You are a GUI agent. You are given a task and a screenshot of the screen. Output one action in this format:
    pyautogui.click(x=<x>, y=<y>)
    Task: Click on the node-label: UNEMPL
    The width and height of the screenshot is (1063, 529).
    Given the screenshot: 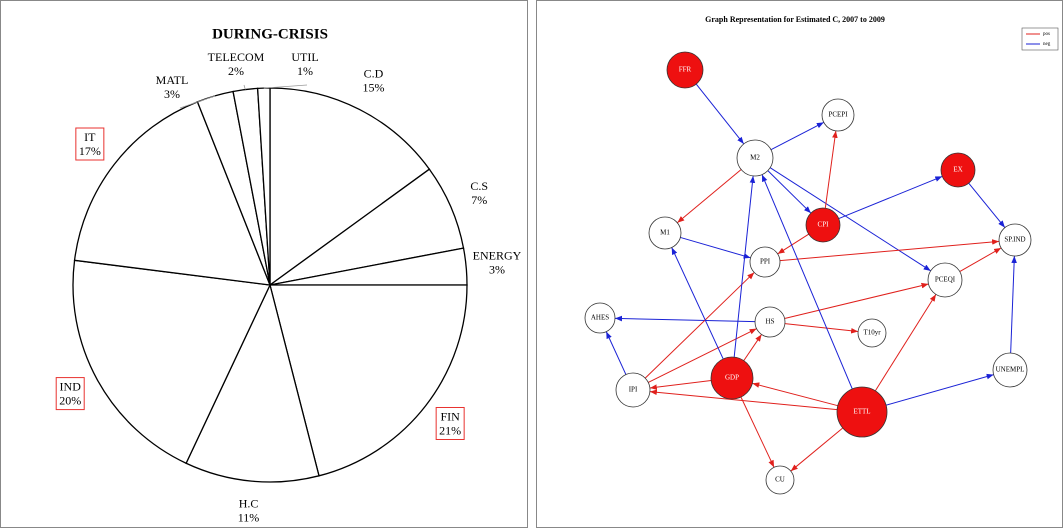 What is the action you would take?
    pyautogui.click(x=1010, y=370)
    